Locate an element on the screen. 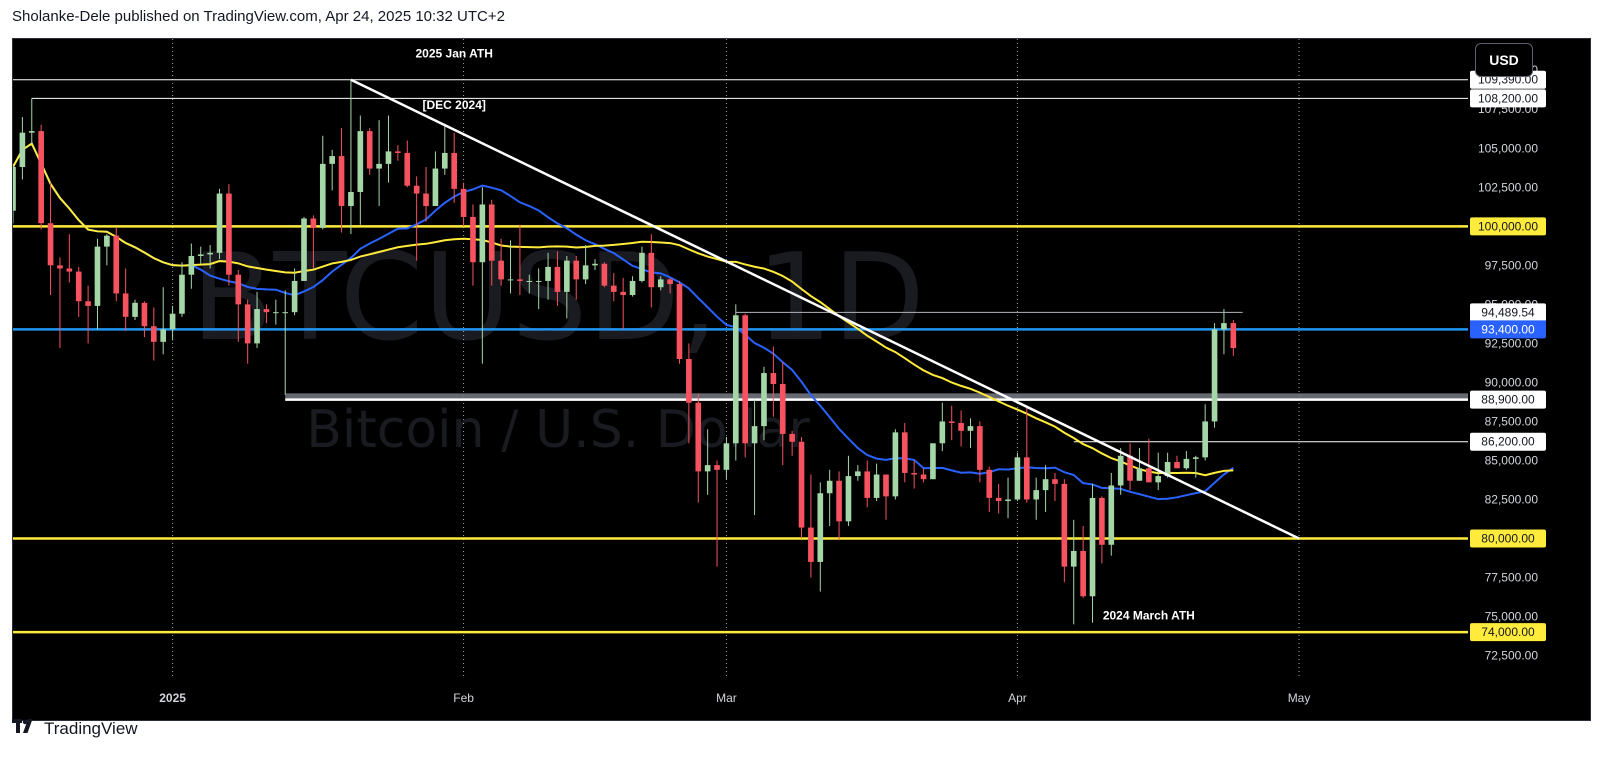  level-label-1: 108,200.00 is located at coordinates (1508, 98).